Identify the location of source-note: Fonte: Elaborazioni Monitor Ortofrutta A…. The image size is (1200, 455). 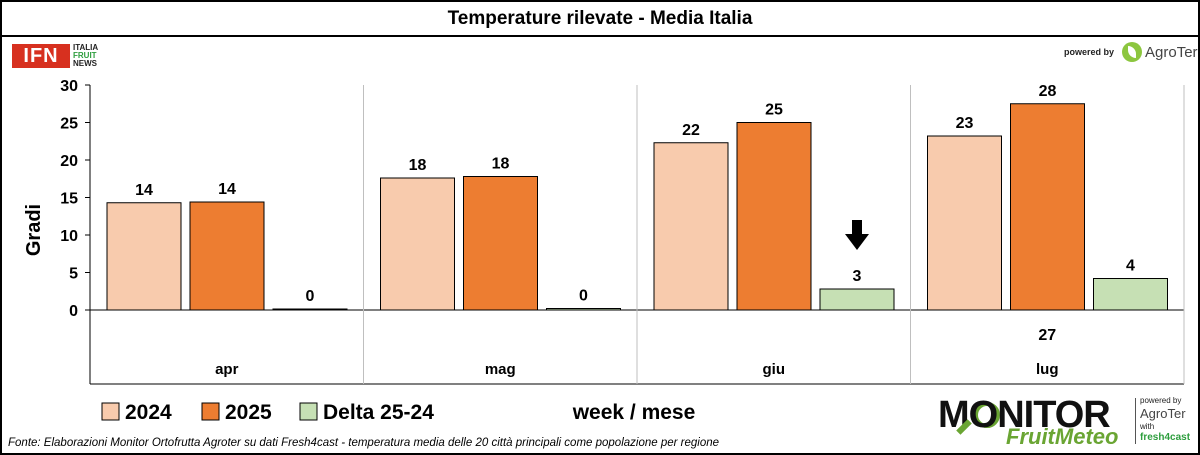
(364, 443).